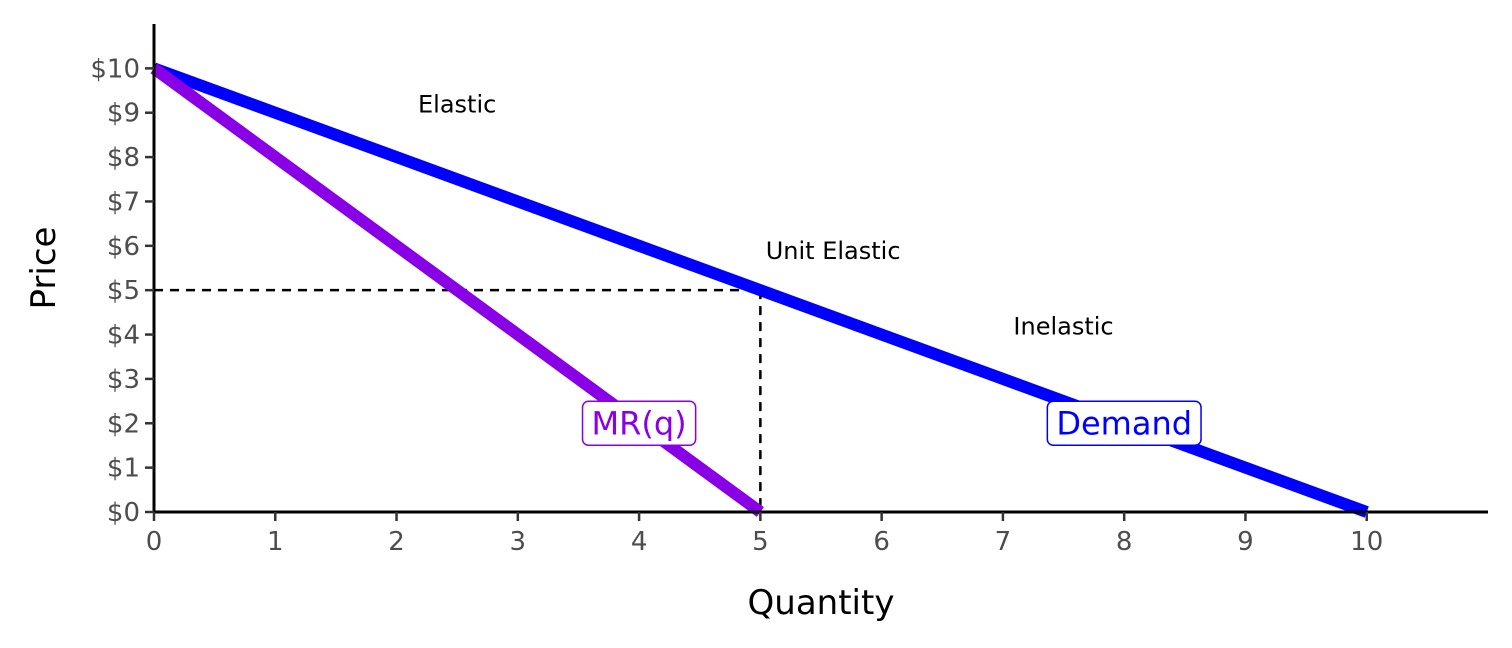 This screenshot has width=1512, height=648. What do you see at coordinates (44, 268) in the screenshot?
I see `y-axis-title: Price` at bounding box center [44, 268].